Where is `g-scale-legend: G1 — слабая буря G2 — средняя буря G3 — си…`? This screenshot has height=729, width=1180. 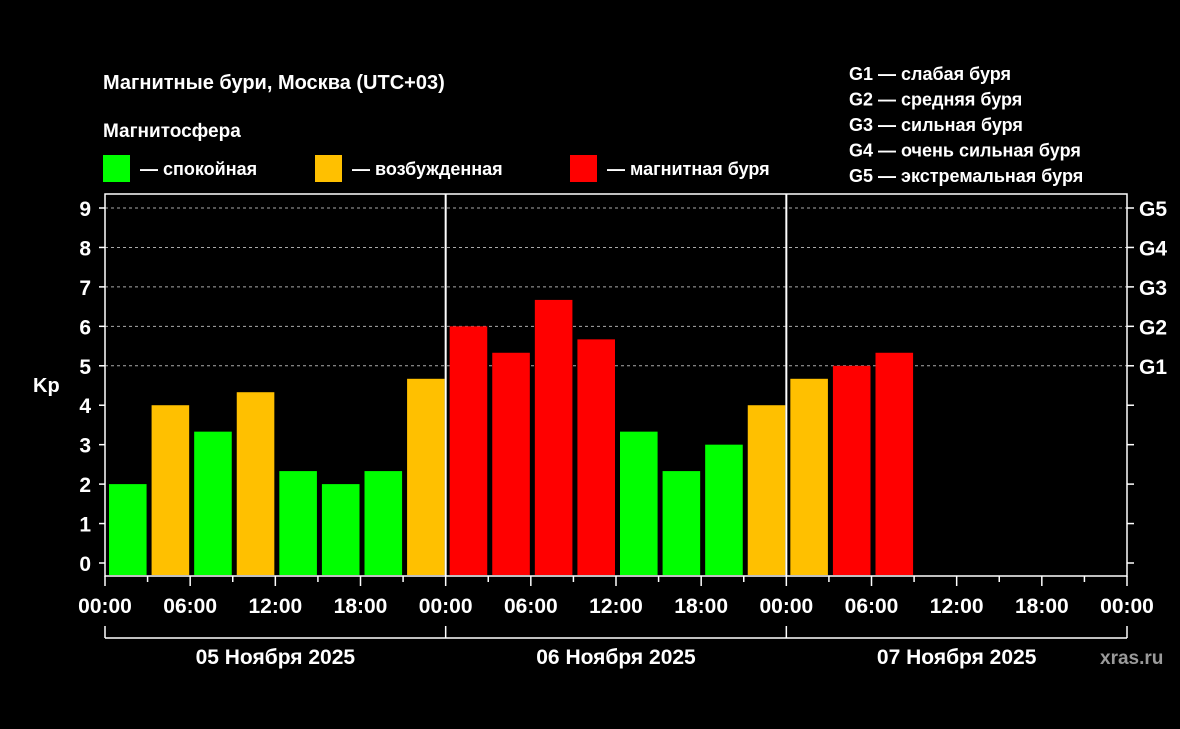
g-scale-legend: G1 — слабая буря G2 — средняя буря G3 — си… is located at coordinates (966, 125).